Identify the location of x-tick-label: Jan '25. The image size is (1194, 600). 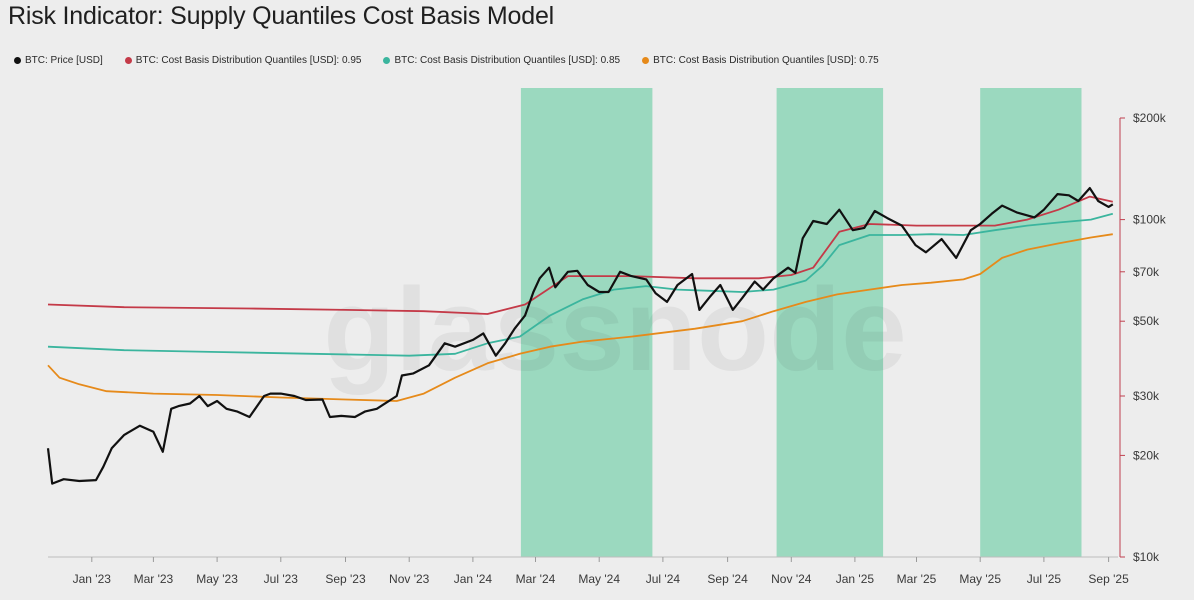
(855, 579).